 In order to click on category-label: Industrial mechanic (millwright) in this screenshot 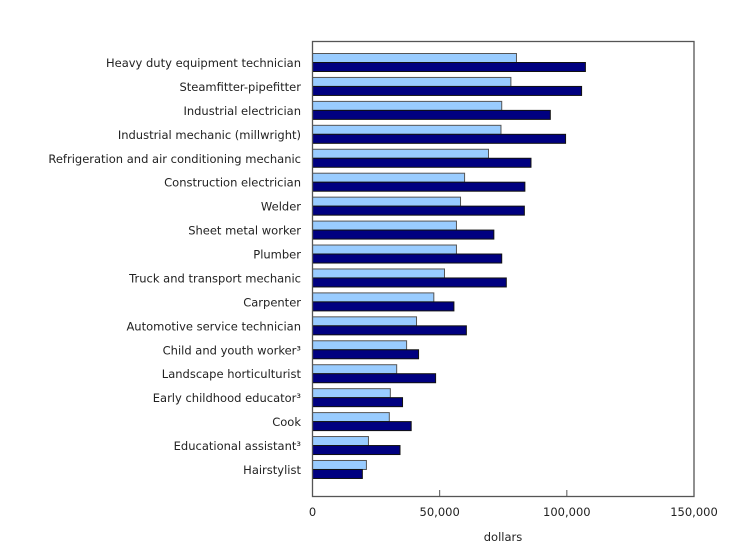, I will do `click(209, 135)`.